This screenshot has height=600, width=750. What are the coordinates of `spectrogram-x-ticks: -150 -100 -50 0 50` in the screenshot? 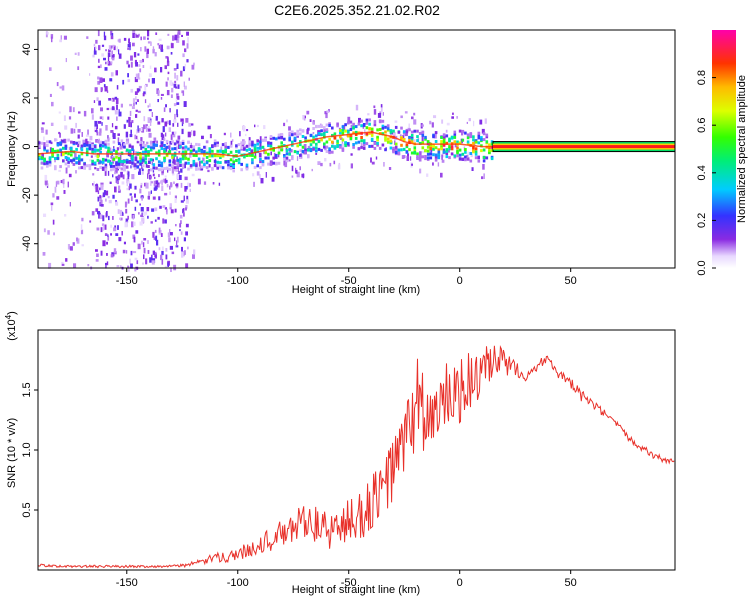 It's located at (346, 277).